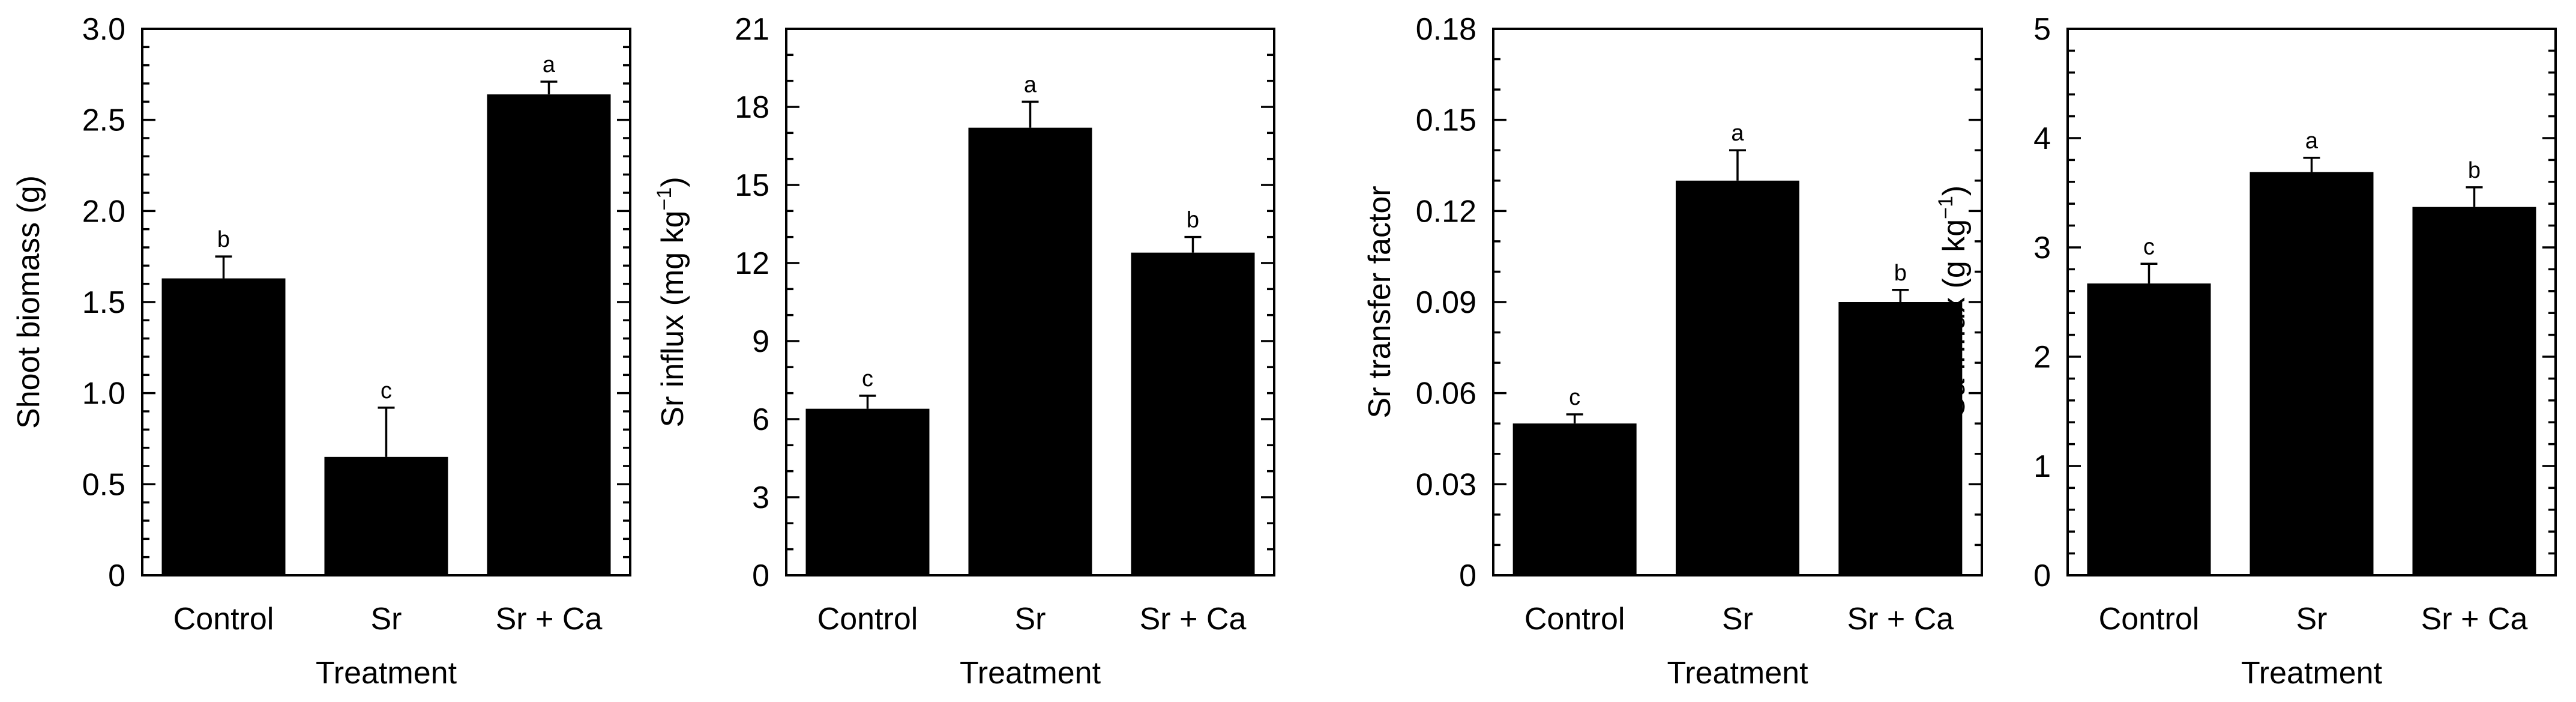 This screenshot has height=702, width=2576. Describe the element at coordinates (760, 419) in the screenshot. I see `y-tick-label: 6` at that location.